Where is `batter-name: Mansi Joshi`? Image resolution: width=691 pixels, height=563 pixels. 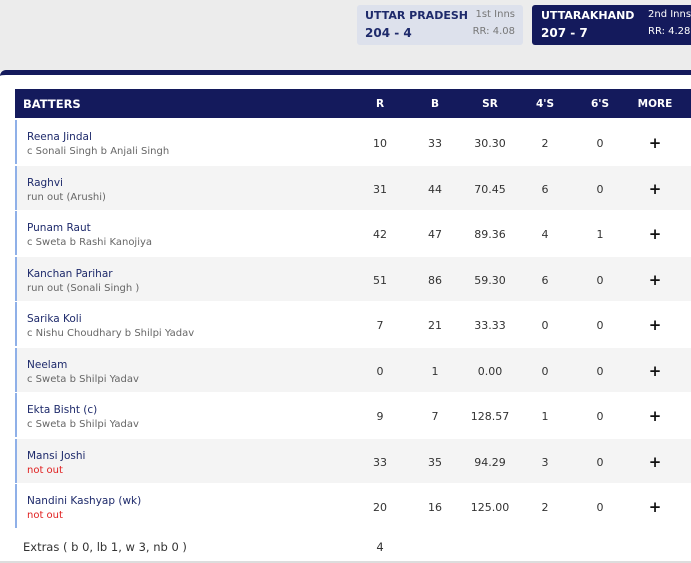
batter-name: Mansi Joshi is located at coordinates (56, 456).